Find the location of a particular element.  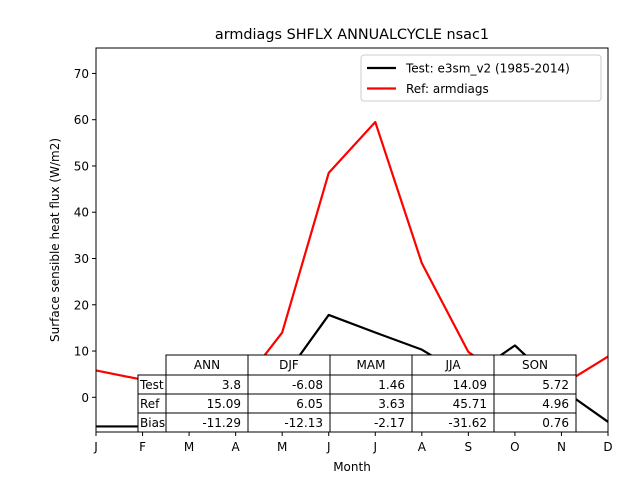

table-cell-value: 0.76 is located at coordinates (555, 423).